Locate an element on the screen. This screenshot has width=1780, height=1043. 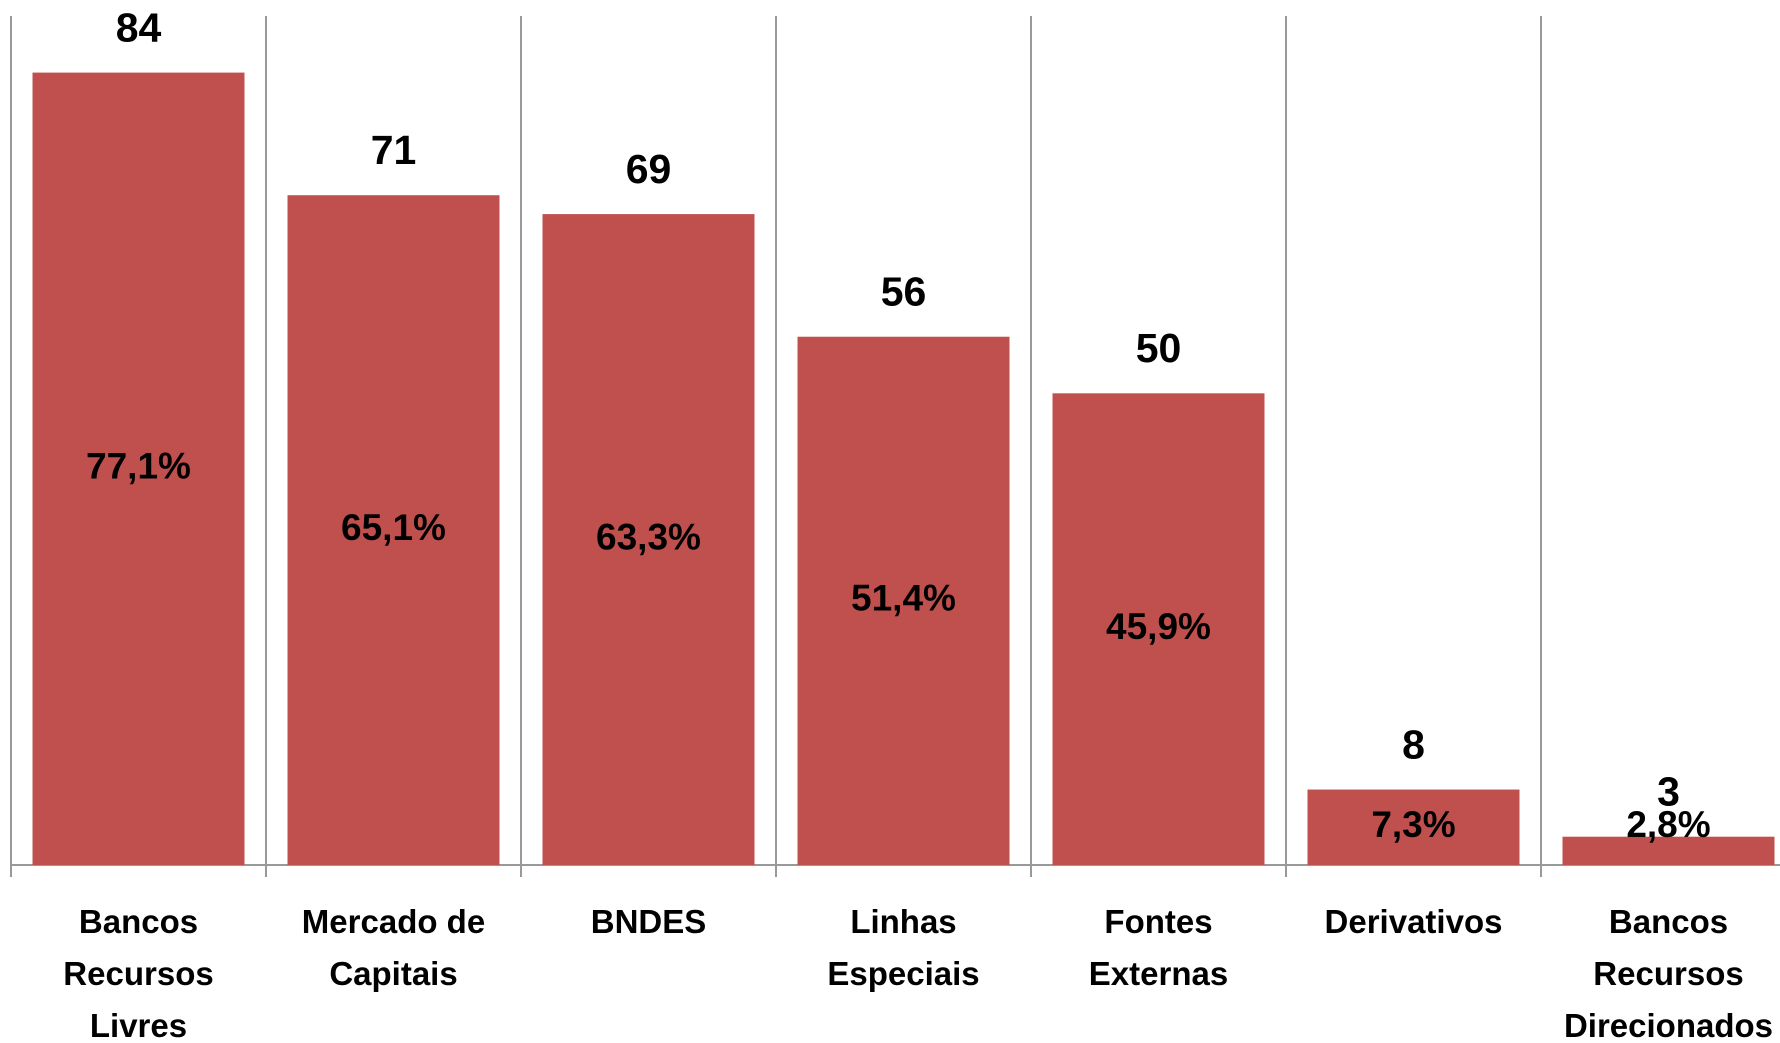
share-label: 51,4% is located at coordinates (903, 598).